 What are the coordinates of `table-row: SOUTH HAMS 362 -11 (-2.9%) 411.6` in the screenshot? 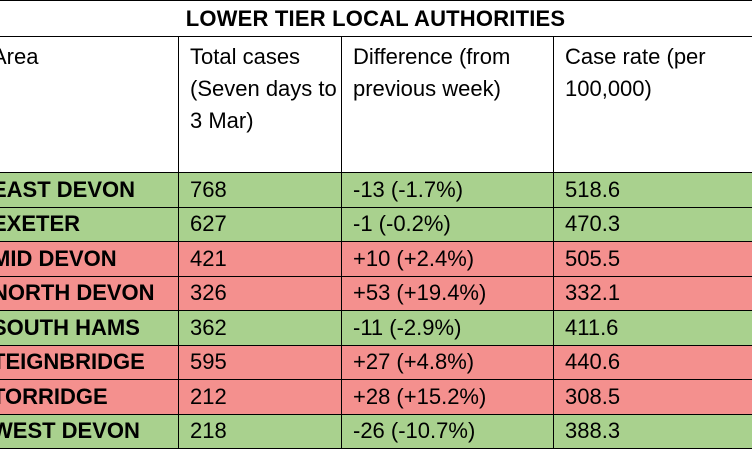 It's located at (376, 328).